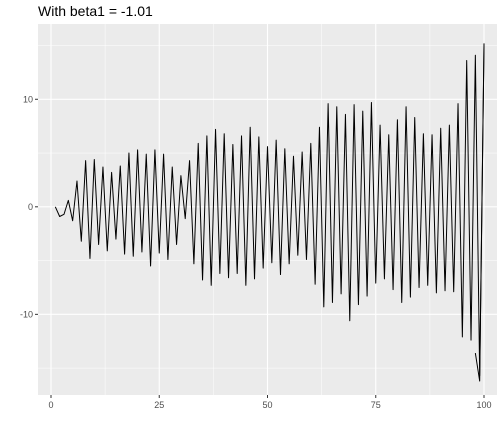  I want to click on y-tick-label: 0, so click(30, 207).